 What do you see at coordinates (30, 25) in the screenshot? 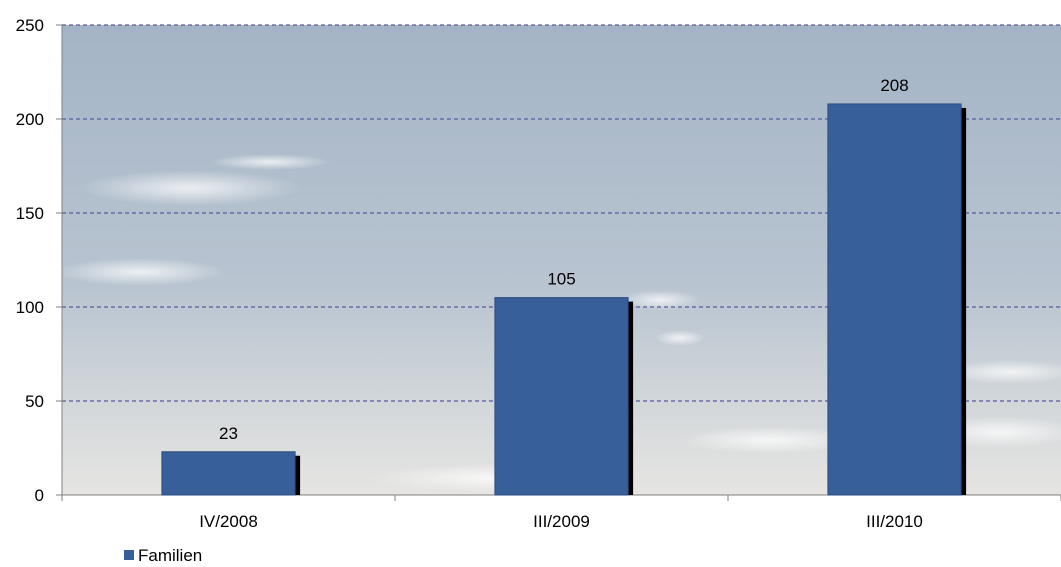
I see `y-tick-label: 250` at bounding box center [30, 25].